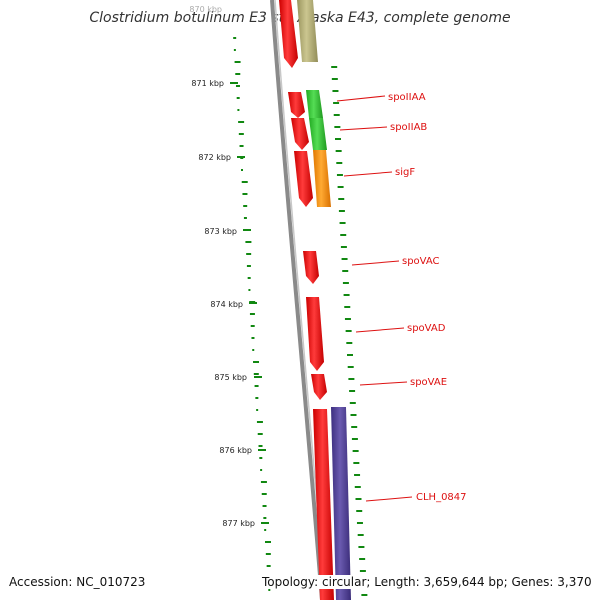 The height and width of the screenshot is (600, 600). I want to click on feature-arrow-spoVAC, so click(311, 267).